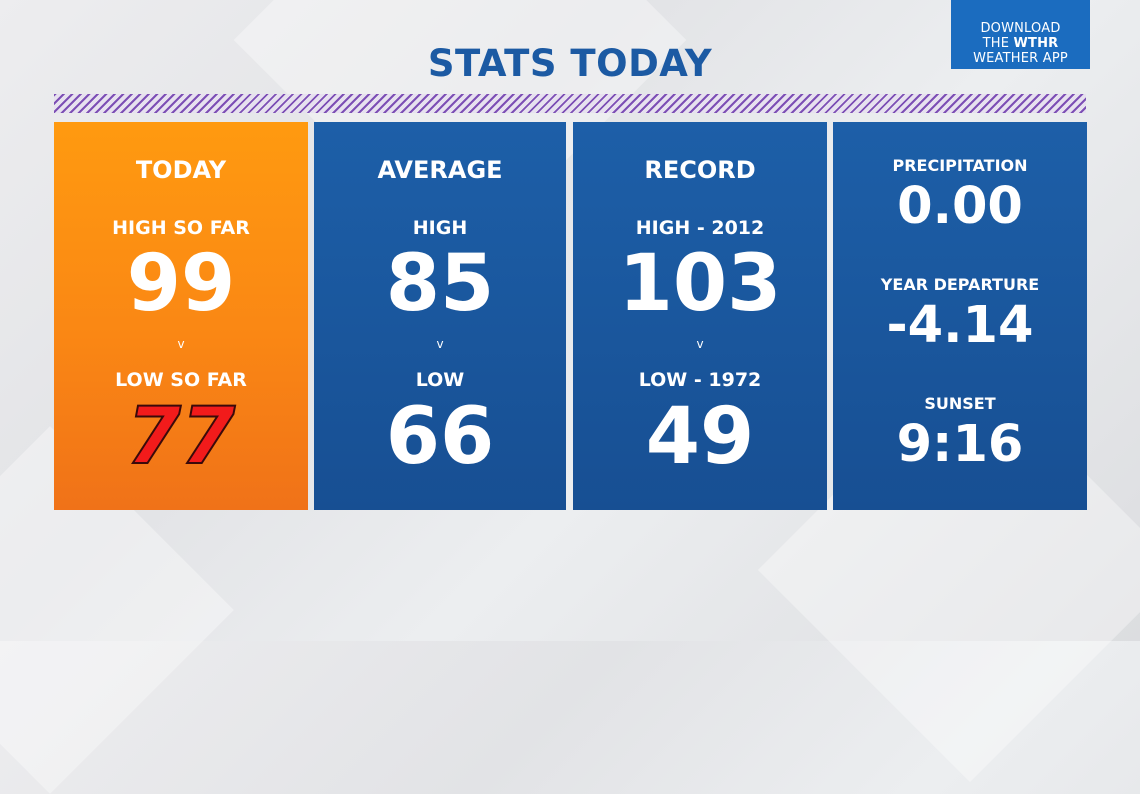  Describe the element at coordinates (181, 437) in the screenshot. I see `today-low-value: 77` at that location.